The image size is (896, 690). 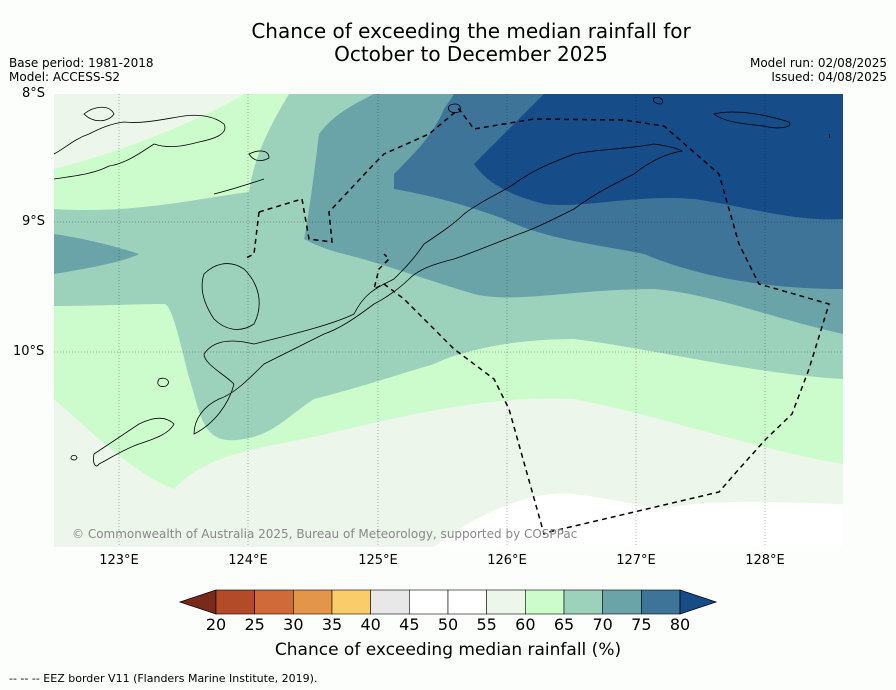 What do you see at coordinates (409, 624) in the screenshot?
I see `colorbar-tick-45: 45` at bounding box center [409, 624].